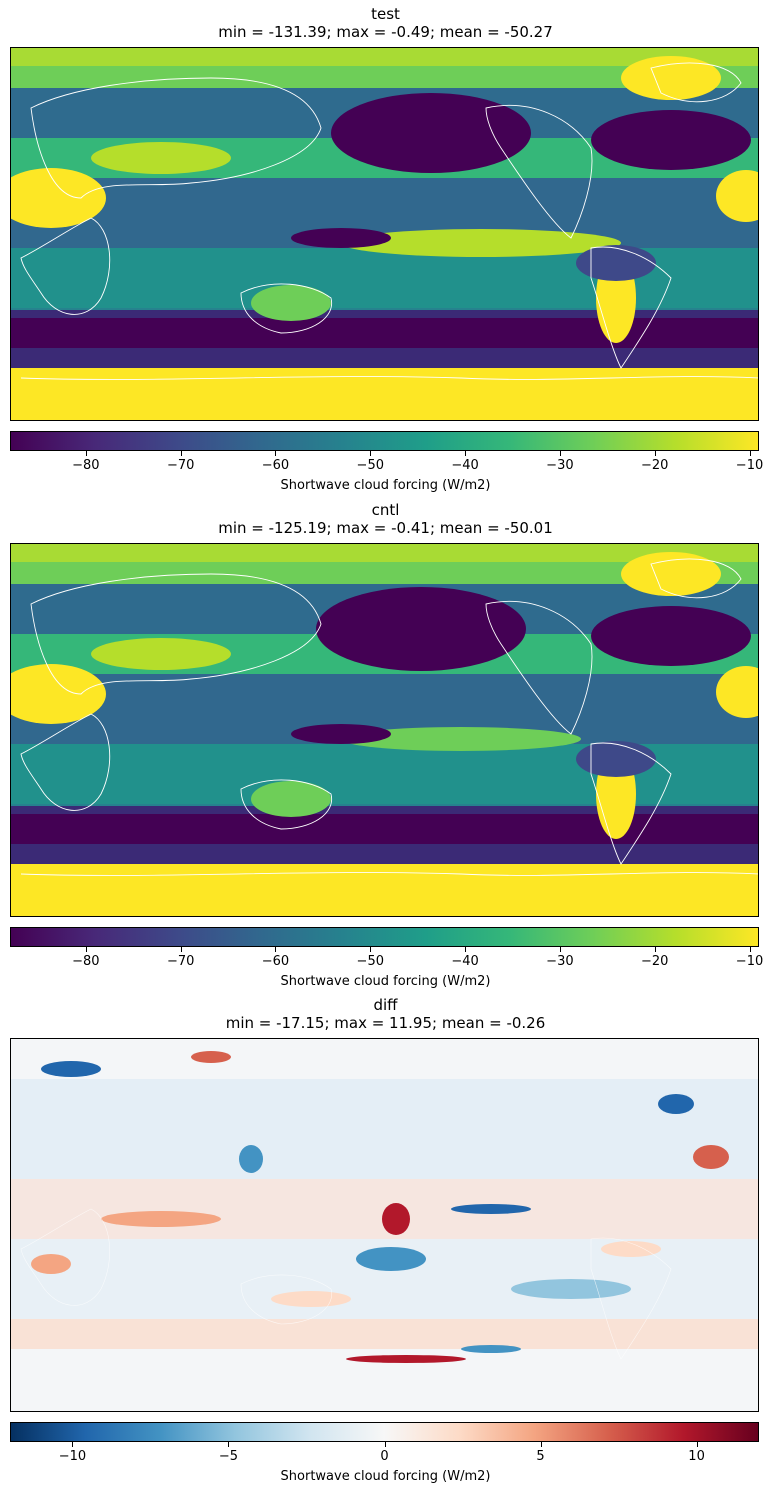 This screenshot has width=771, height=1494. What do you see at coordinates (384, 1432) in the screenshot?
I see `colorbar-diff` at bounding box center [384, 1432].